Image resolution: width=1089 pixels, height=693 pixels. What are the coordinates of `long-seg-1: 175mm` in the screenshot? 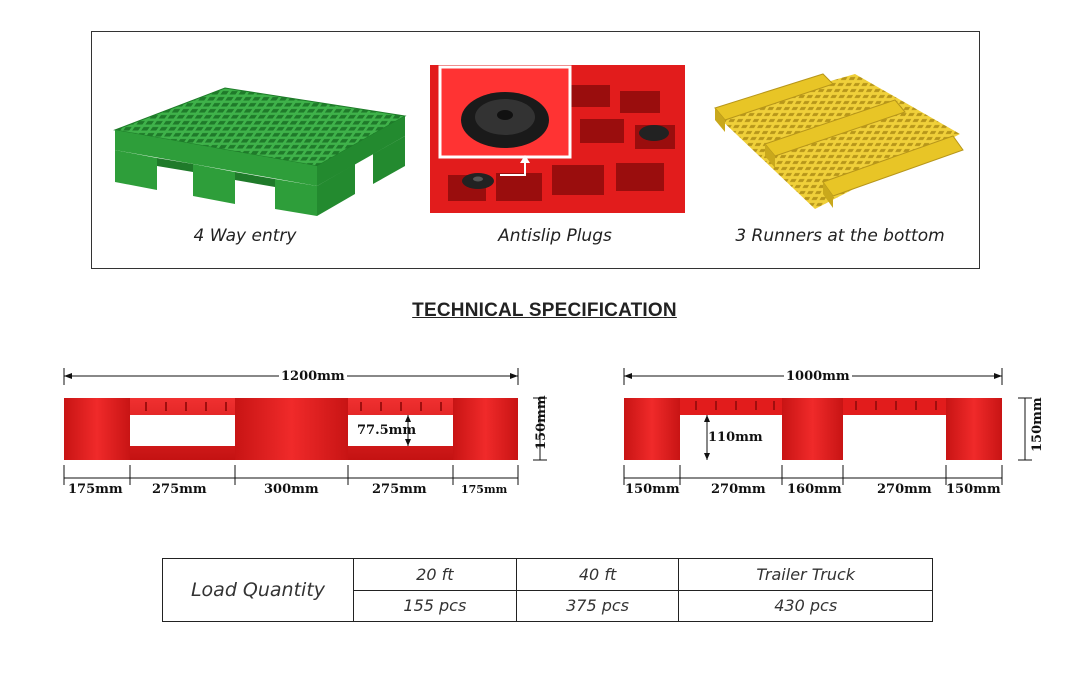 It's located at (95, 489).